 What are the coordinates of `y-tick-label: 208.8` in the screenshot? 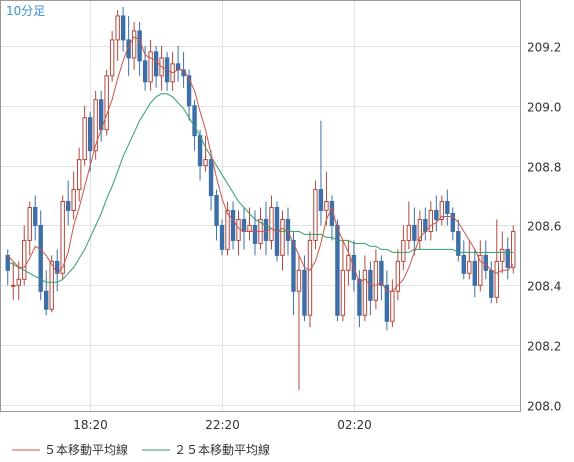 It's located at (544, 168).